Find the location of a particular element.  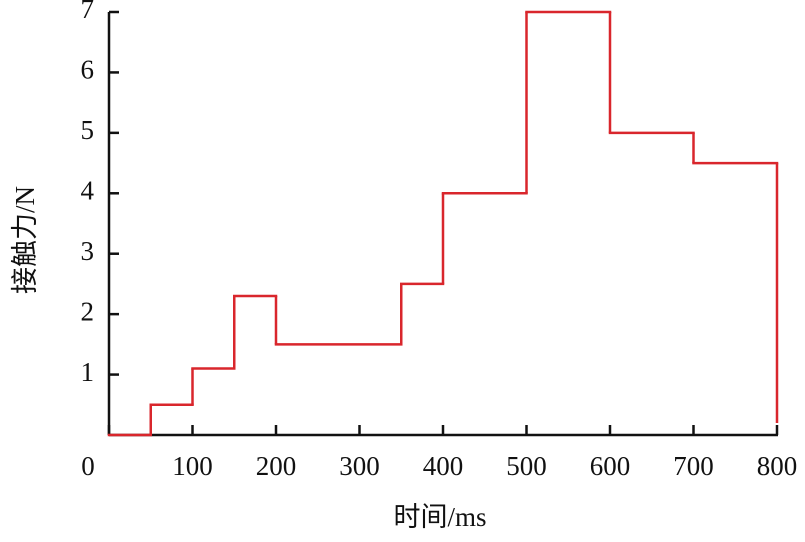

x-tick-label: 400 is located at coordinates (443, 466).